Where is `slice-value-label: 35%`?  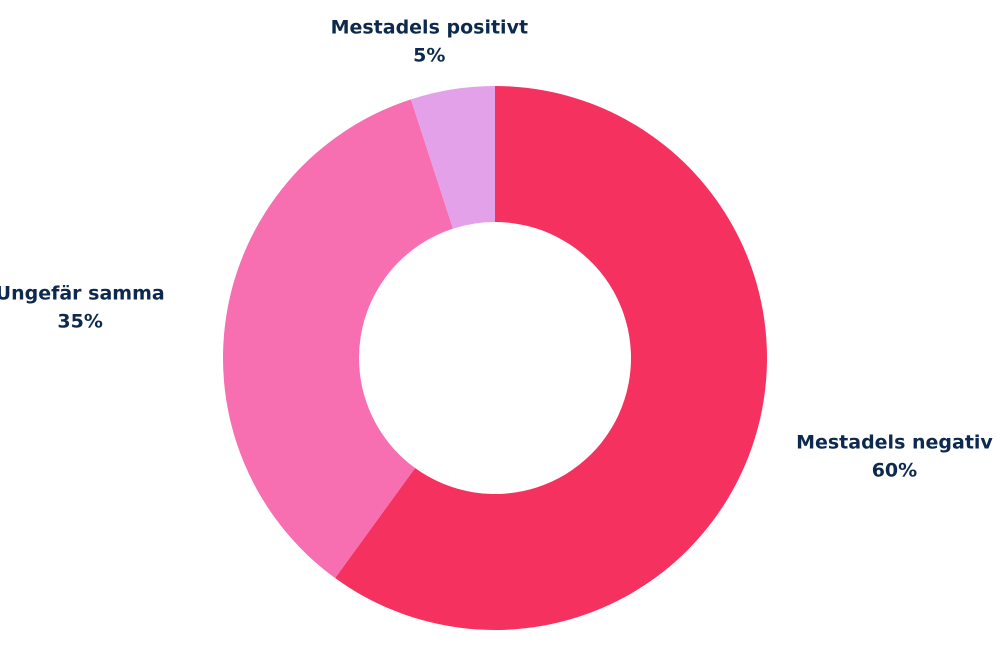 slice-value-label: 35% is located at coordinates (79, 321).